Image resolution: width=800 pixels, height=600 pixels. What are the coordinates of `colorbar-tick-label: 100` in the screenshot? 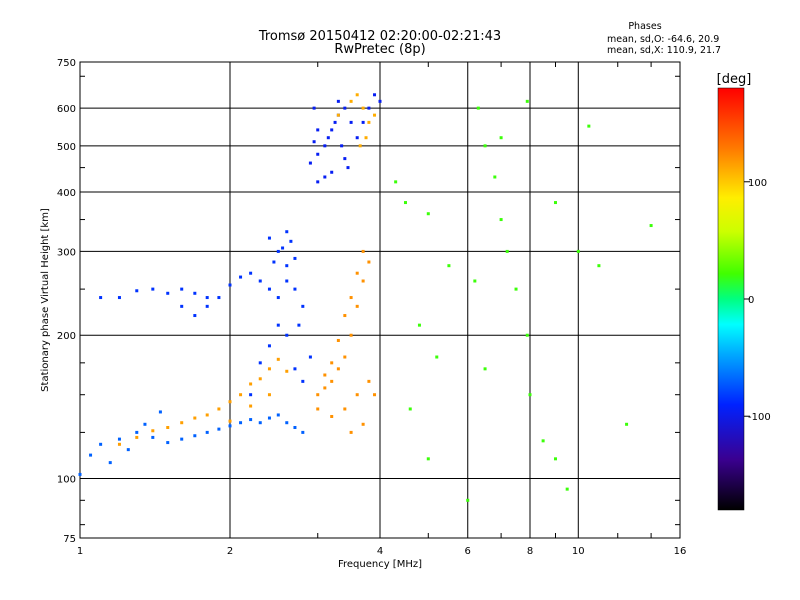 It's located at (757, 183).